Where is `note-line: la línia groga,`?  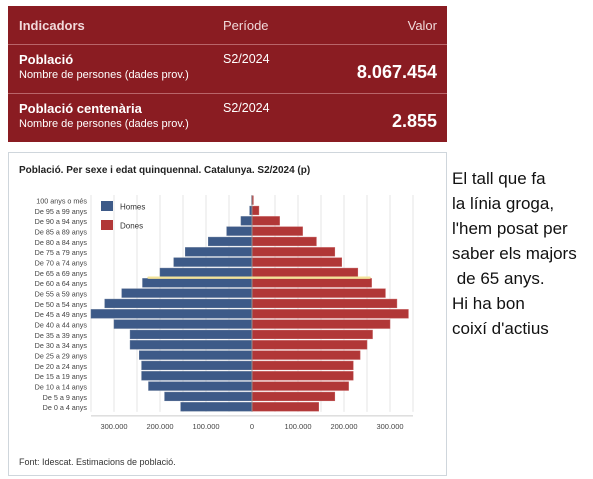 note-line: la línia groga, is located at coordinates (503, 203).